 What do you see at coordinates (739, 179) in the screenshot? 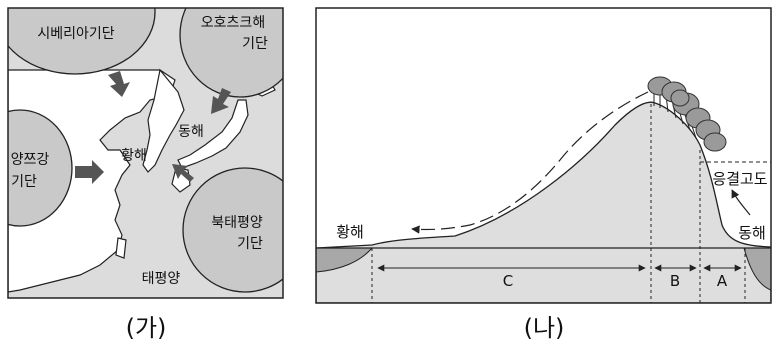
I see `condensation-level-label: 응결고도` at bounding box center [739, 179].